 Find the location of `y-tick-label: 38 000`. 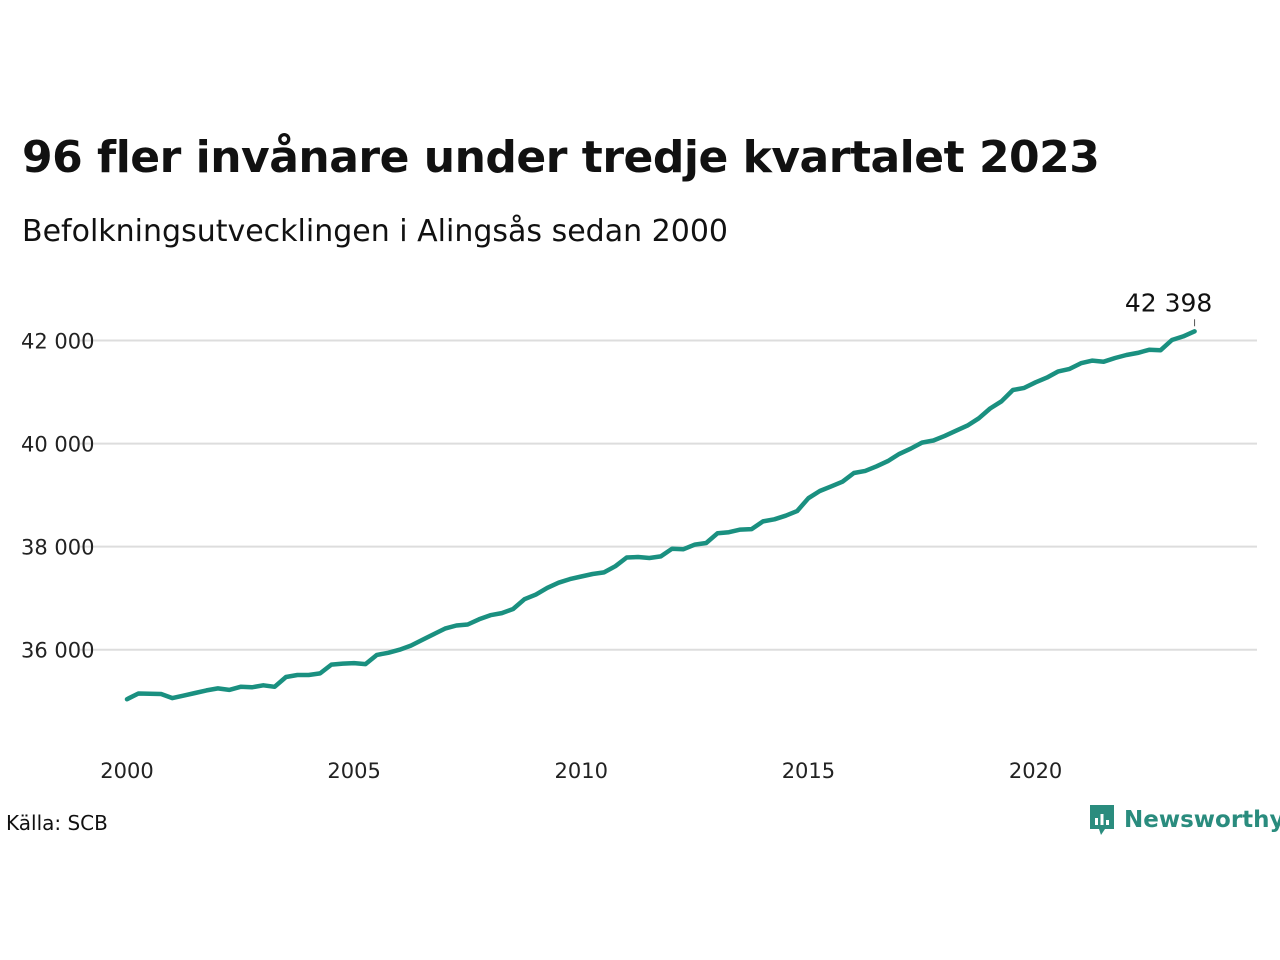

y-tick-label: 38 000 is located at coordinates (57, 548).